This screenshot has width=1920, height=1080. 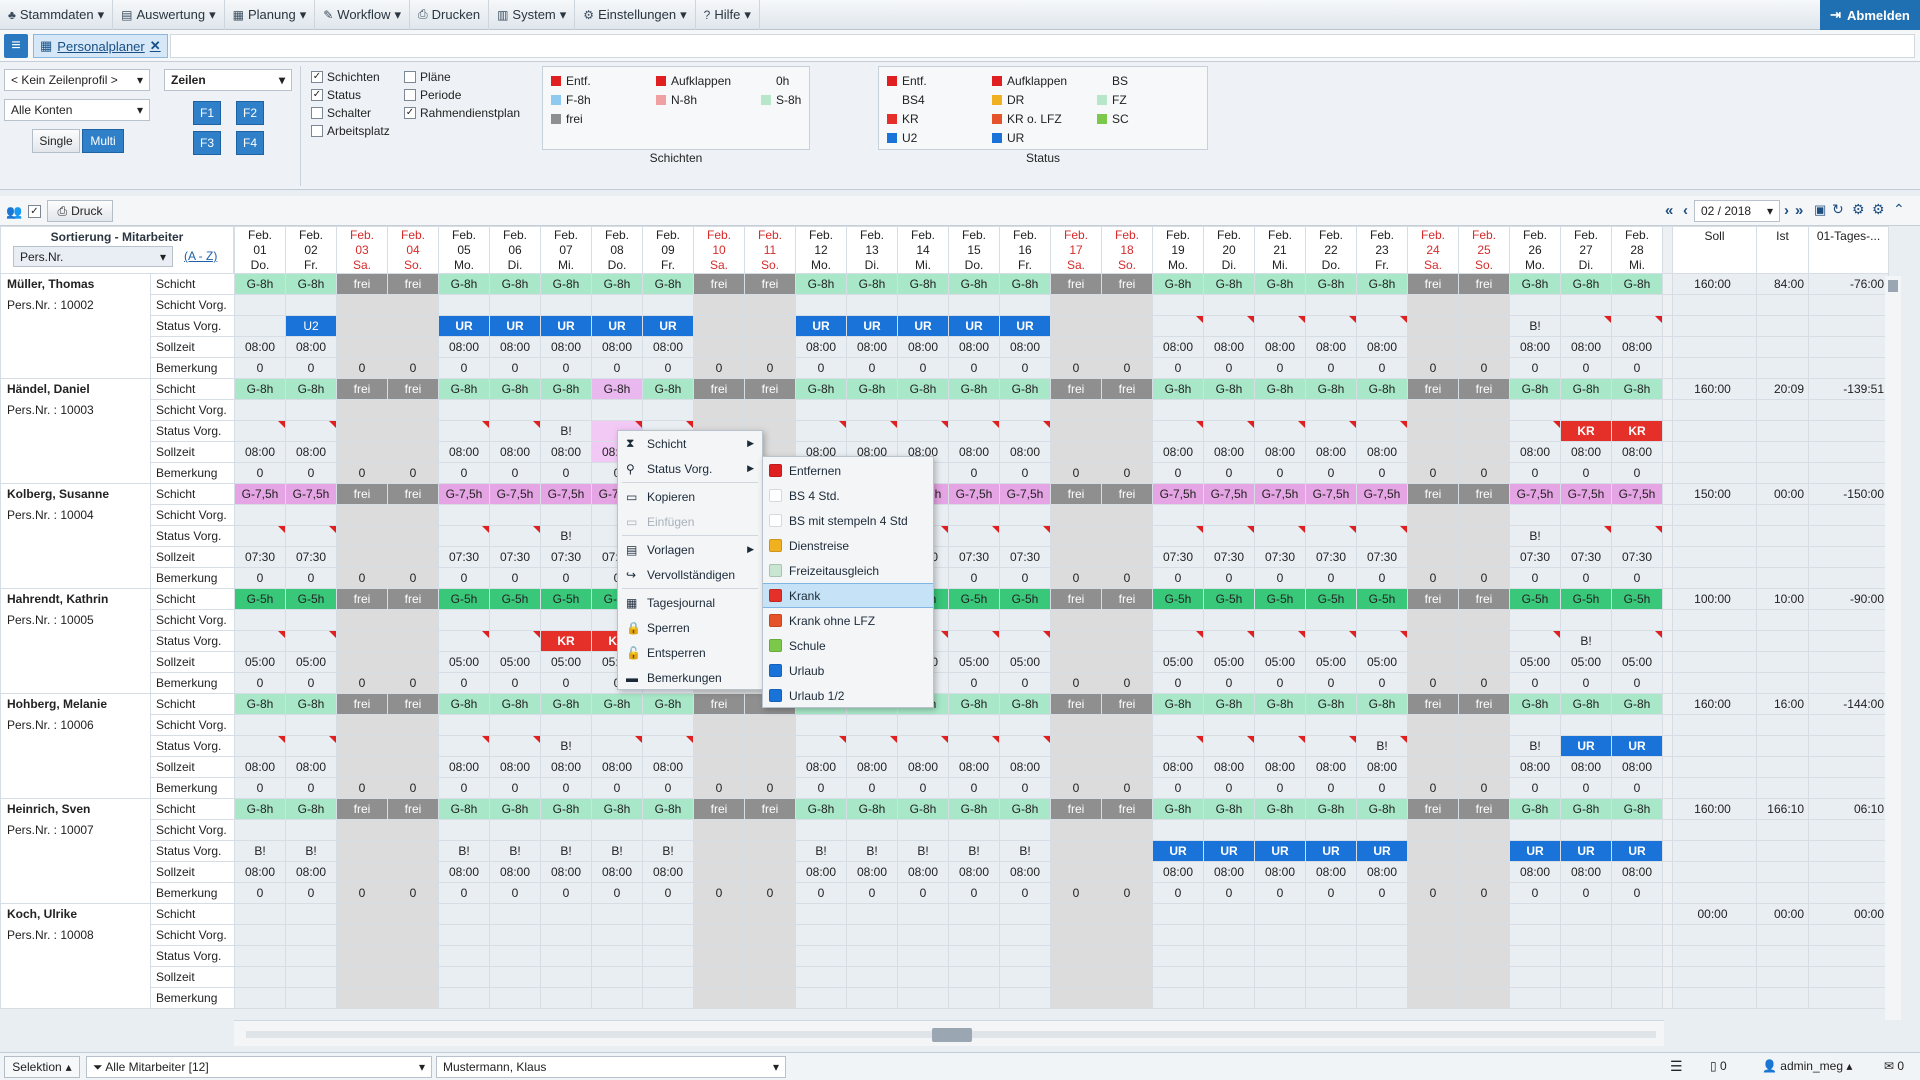 I want to click on day-header: Feb. 04 So., so click(x=413, y=250).